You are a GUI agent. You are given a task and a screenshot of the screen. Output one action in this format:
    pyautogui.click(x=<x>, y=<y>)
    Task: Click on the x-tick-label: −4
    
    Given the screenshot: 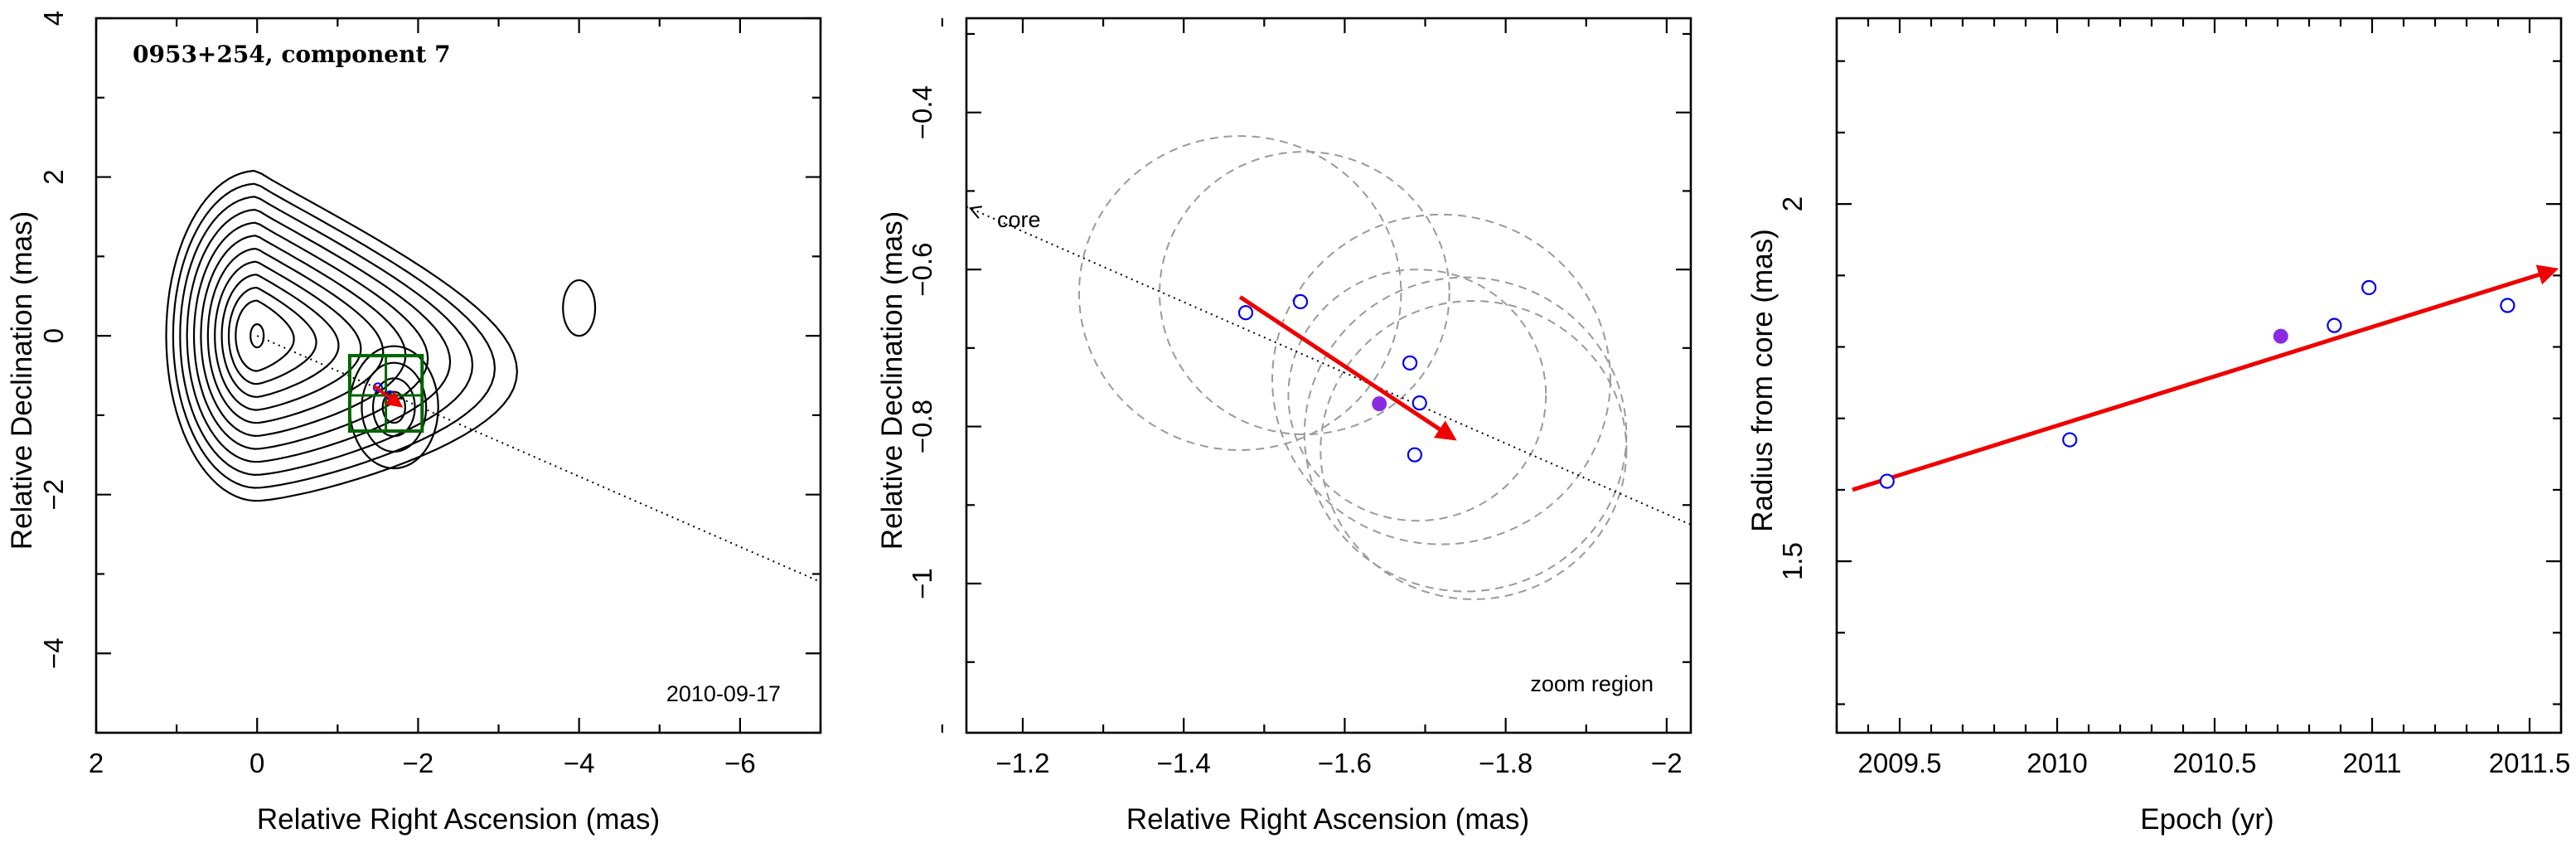 What is the action you would take?
    pyautogui.click(x=579, y=763)
    